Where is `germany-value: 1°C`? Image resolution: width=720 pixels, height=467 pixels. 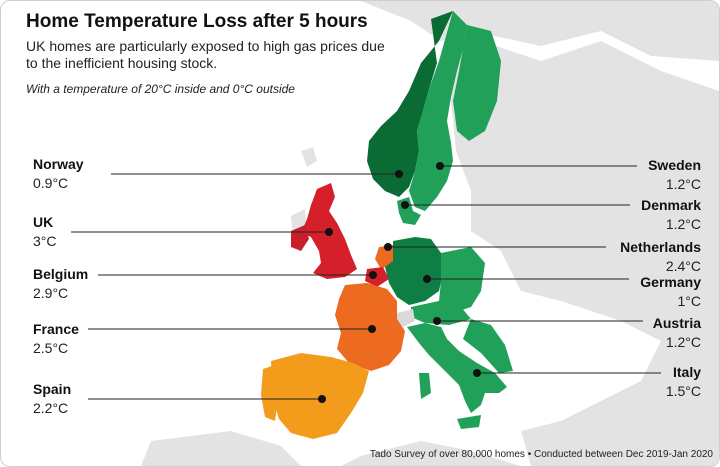 germany-value: 1°C is located at coordinates (689, 301).